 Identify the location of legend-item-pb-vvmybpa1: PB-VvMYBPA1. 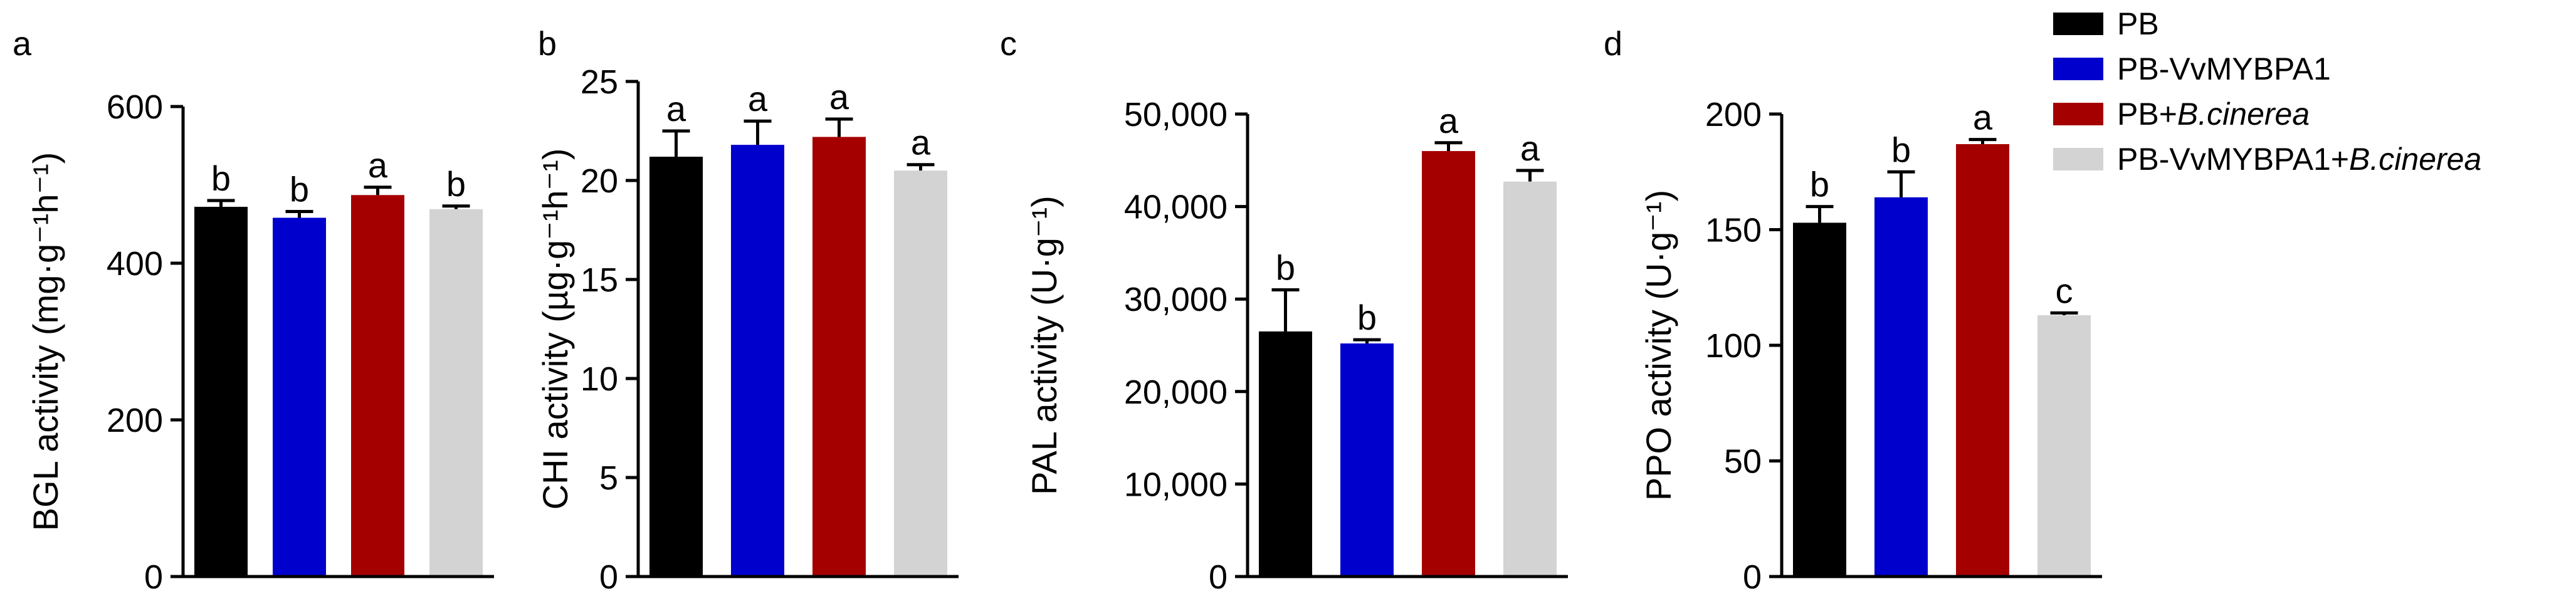
(2267, 68).